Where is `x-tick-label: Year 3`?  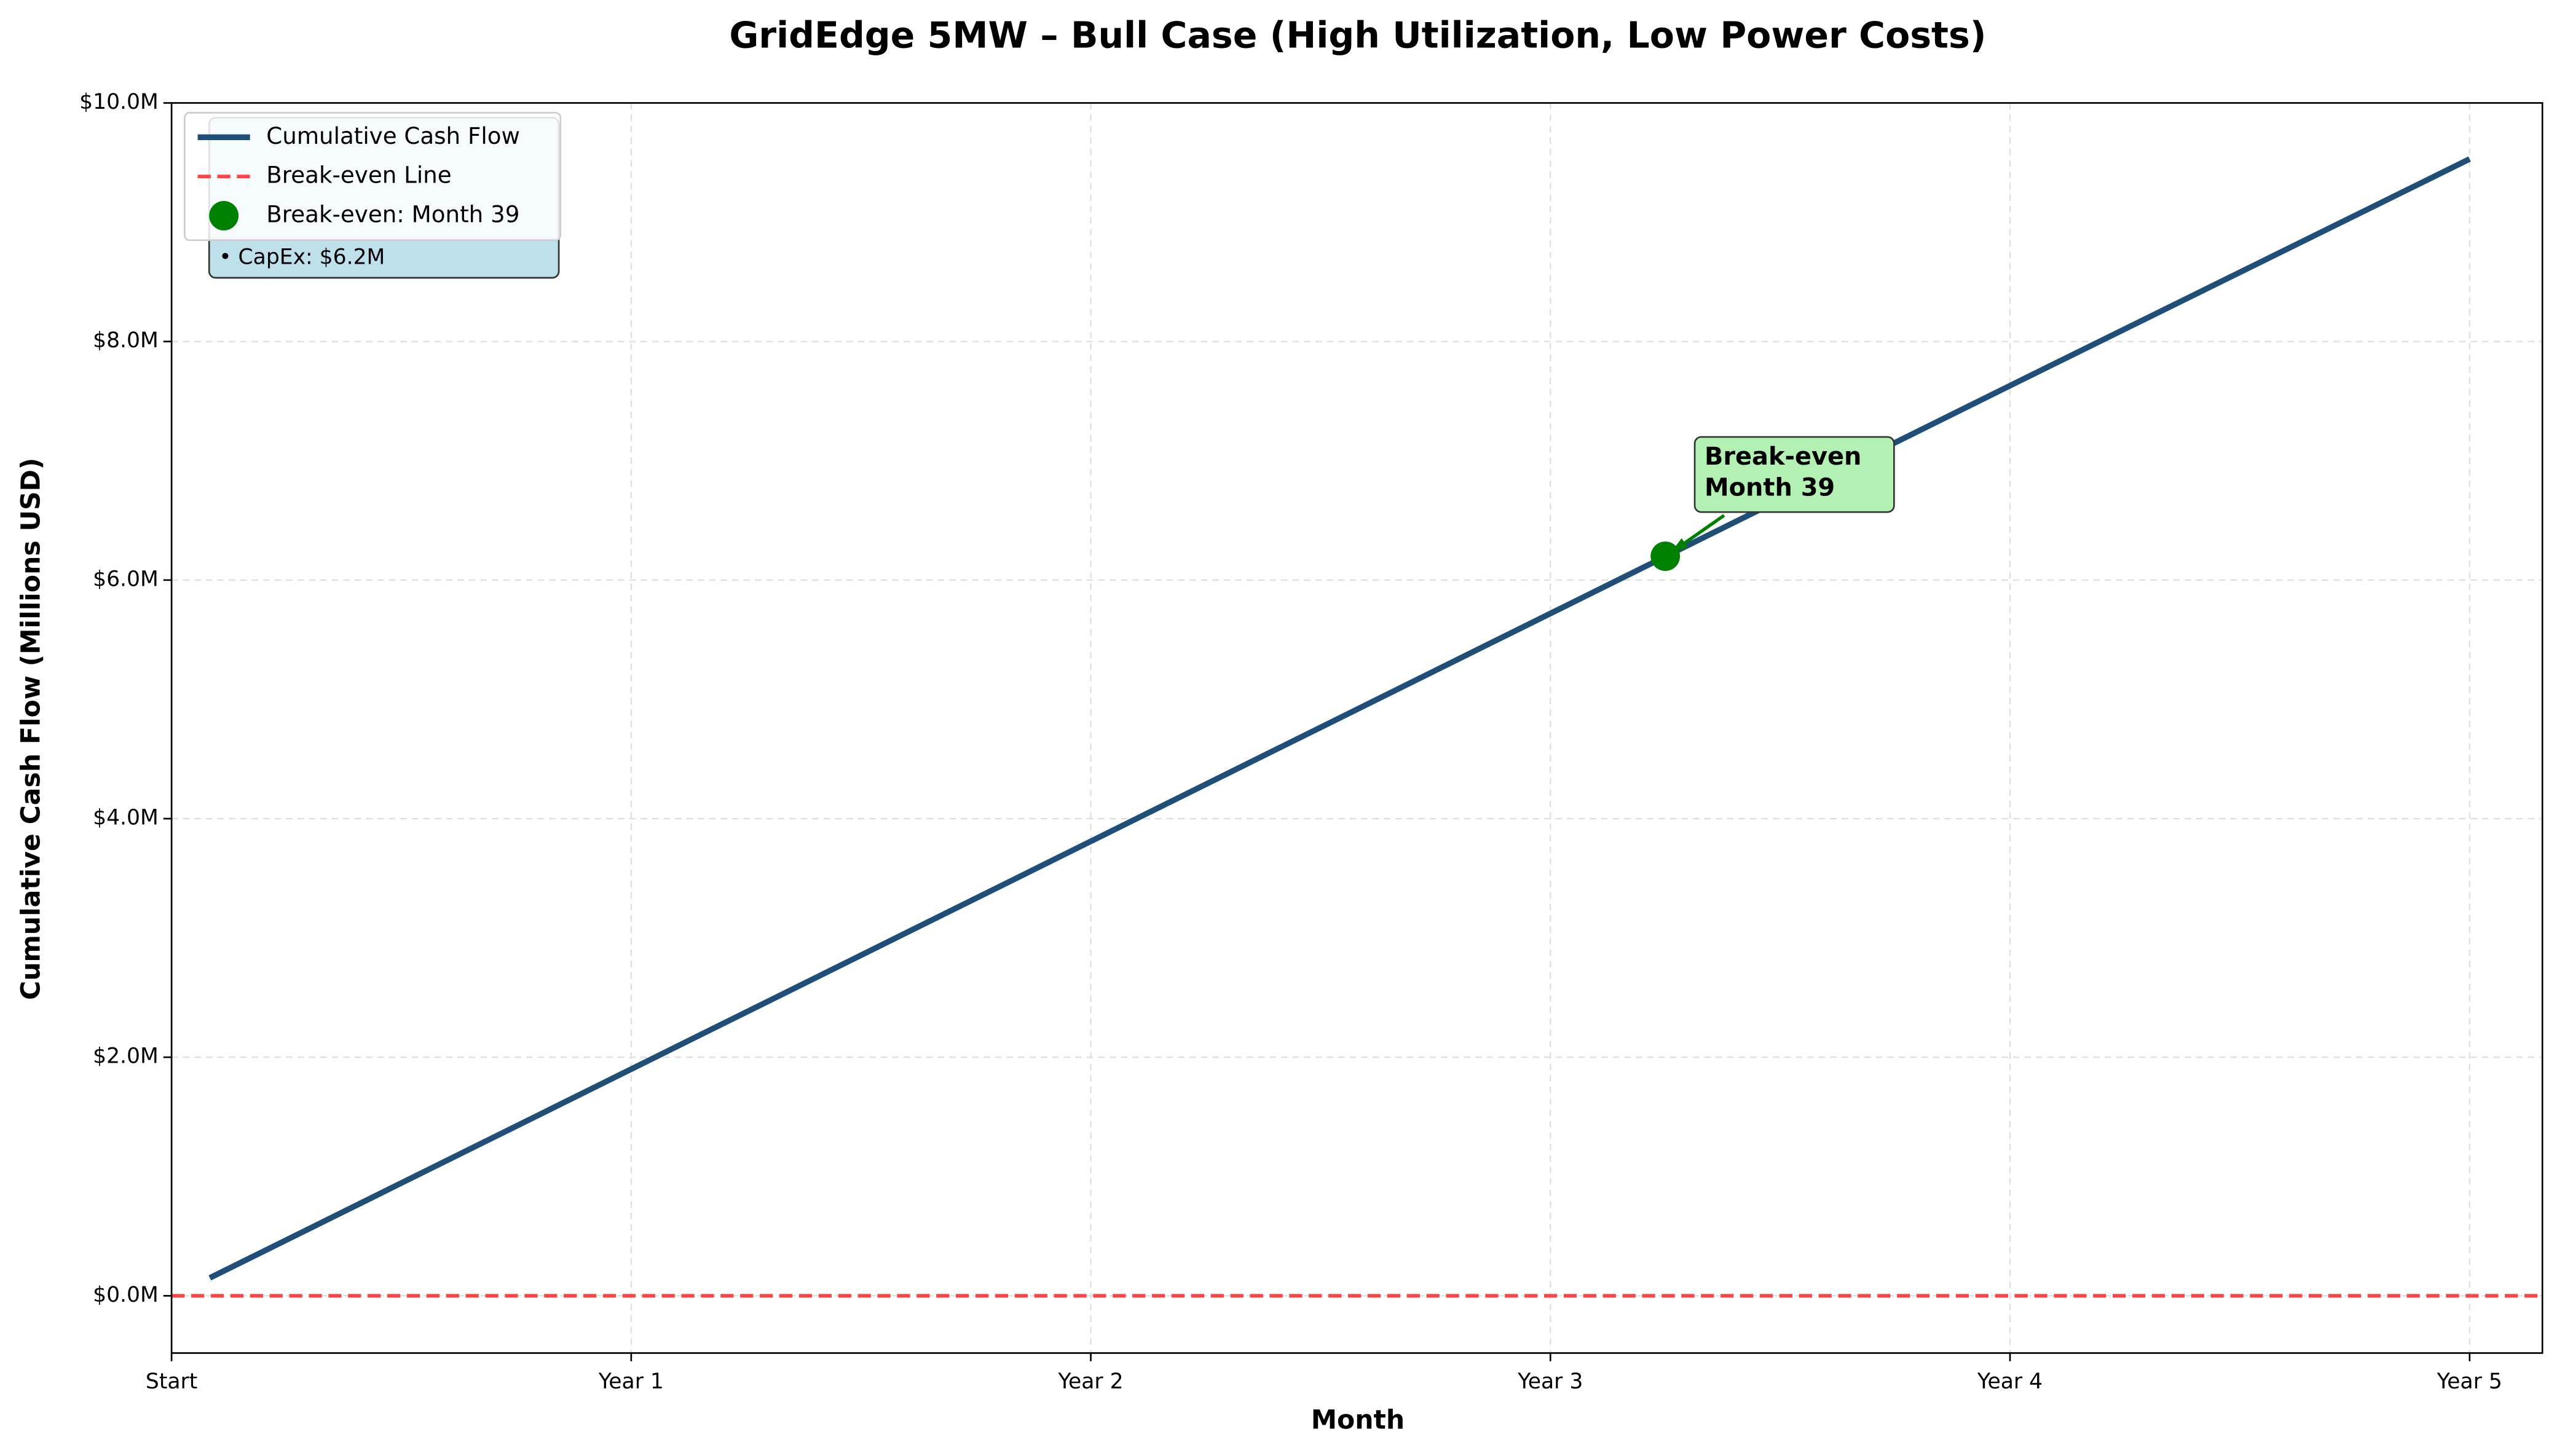 x-tick-label: Year 3 is located at coordinates (1550, 1381).